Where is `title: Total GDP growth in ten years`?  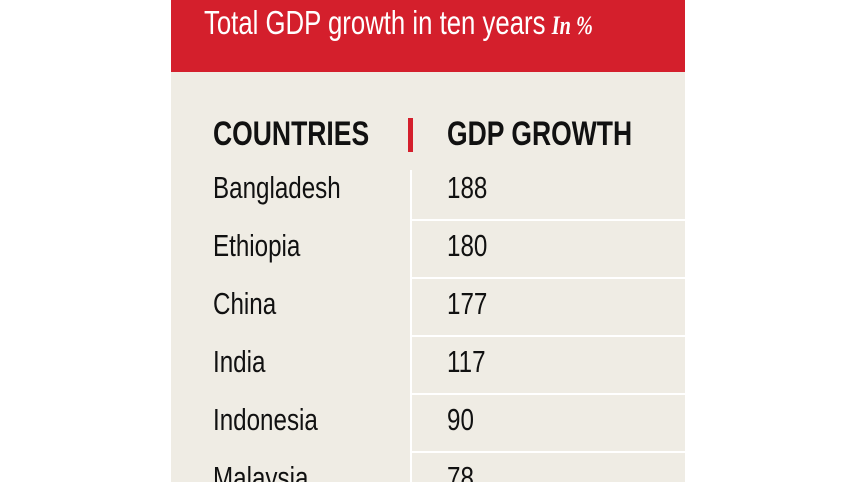
title: Total GDP growth in ten years is located at coordinates (375, 22).